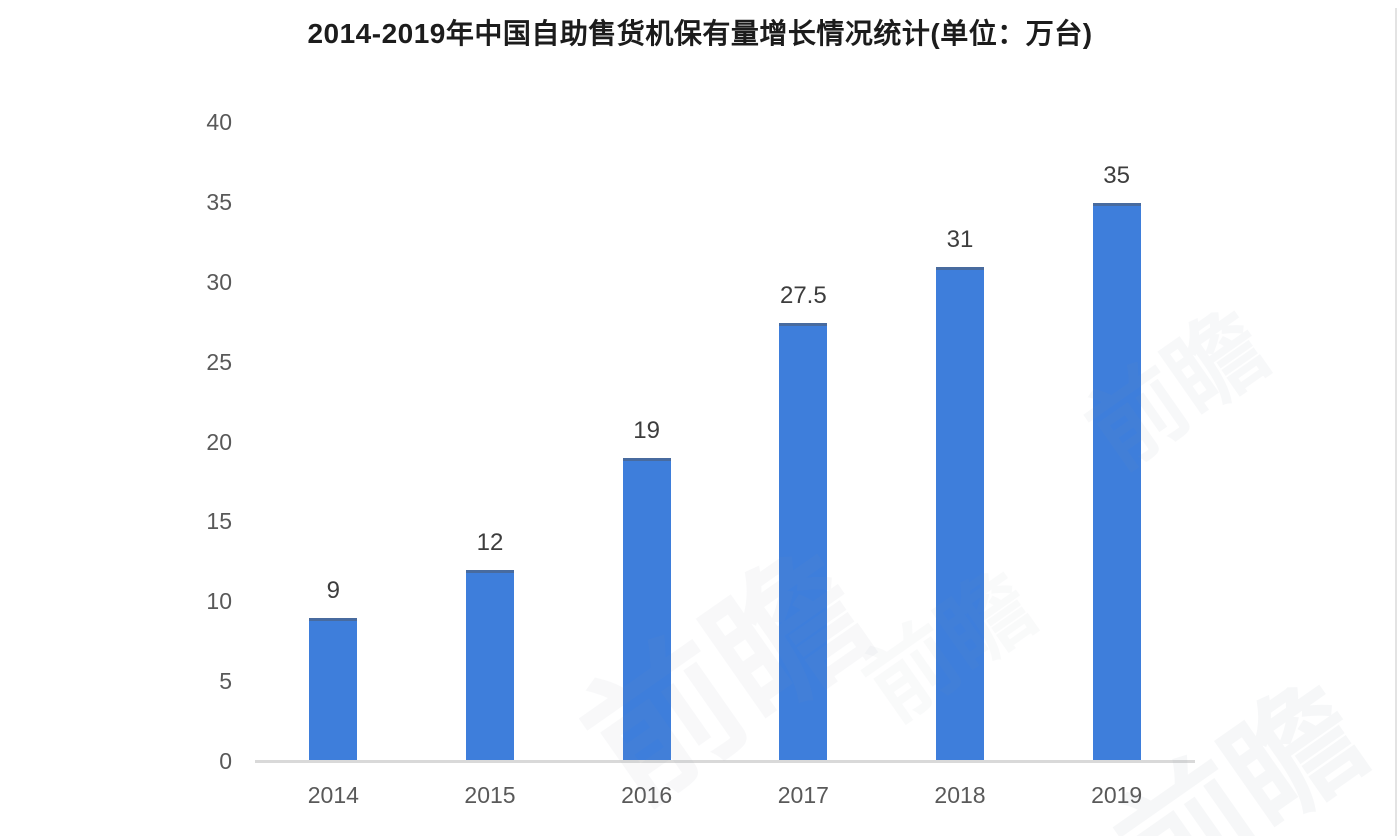 This screenshot has height=836, width=1400. I want to click on y-axis-tick-label: 35, so click(219, 201).